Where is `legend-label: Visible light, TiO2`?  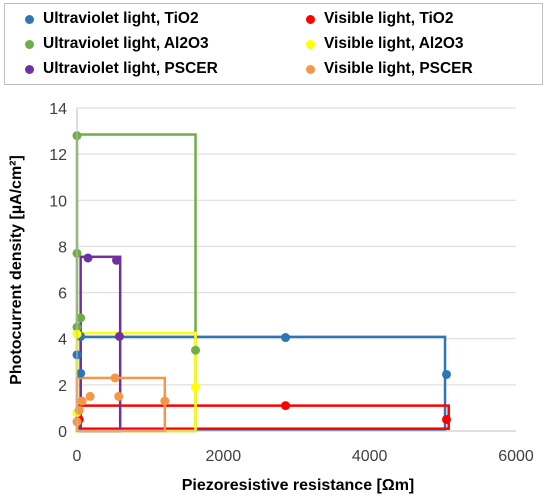 legend-label: Visible light, TiO2 is located at coordinates (389, 18).